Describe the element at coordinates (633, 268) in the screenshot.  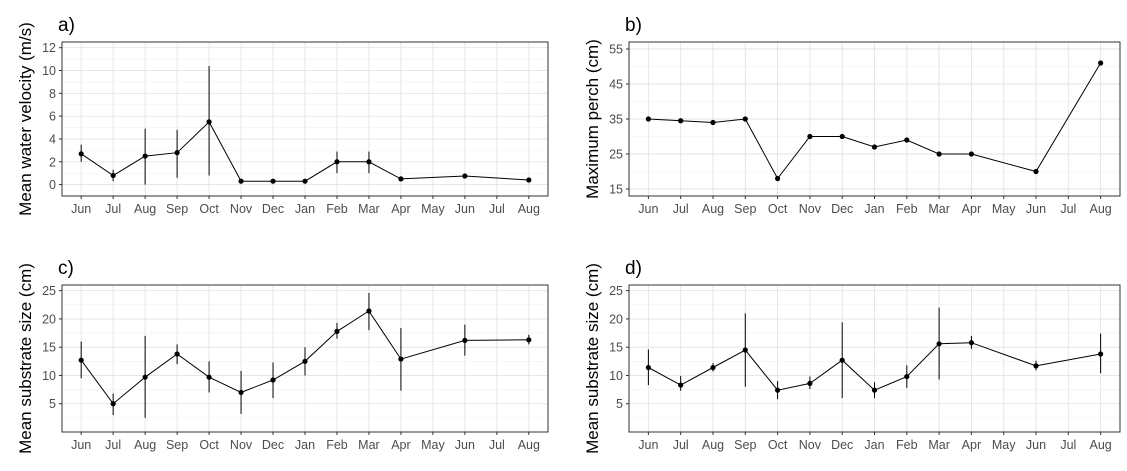
I see `panel-label: d)` at that location.